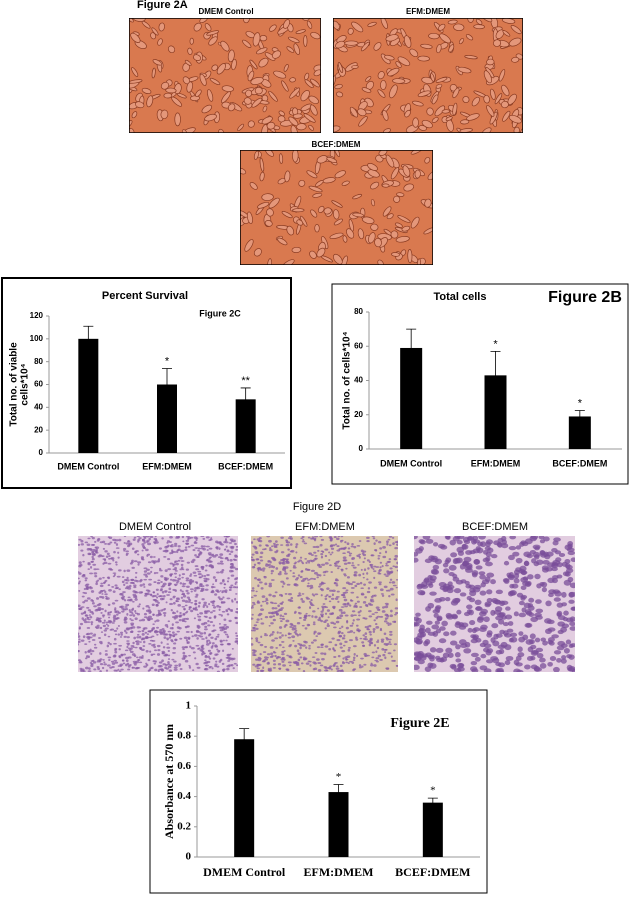  Describe the element at coordinates (317, 507) in the screenshot. I see `panel-title: Figure 2D` at that location.